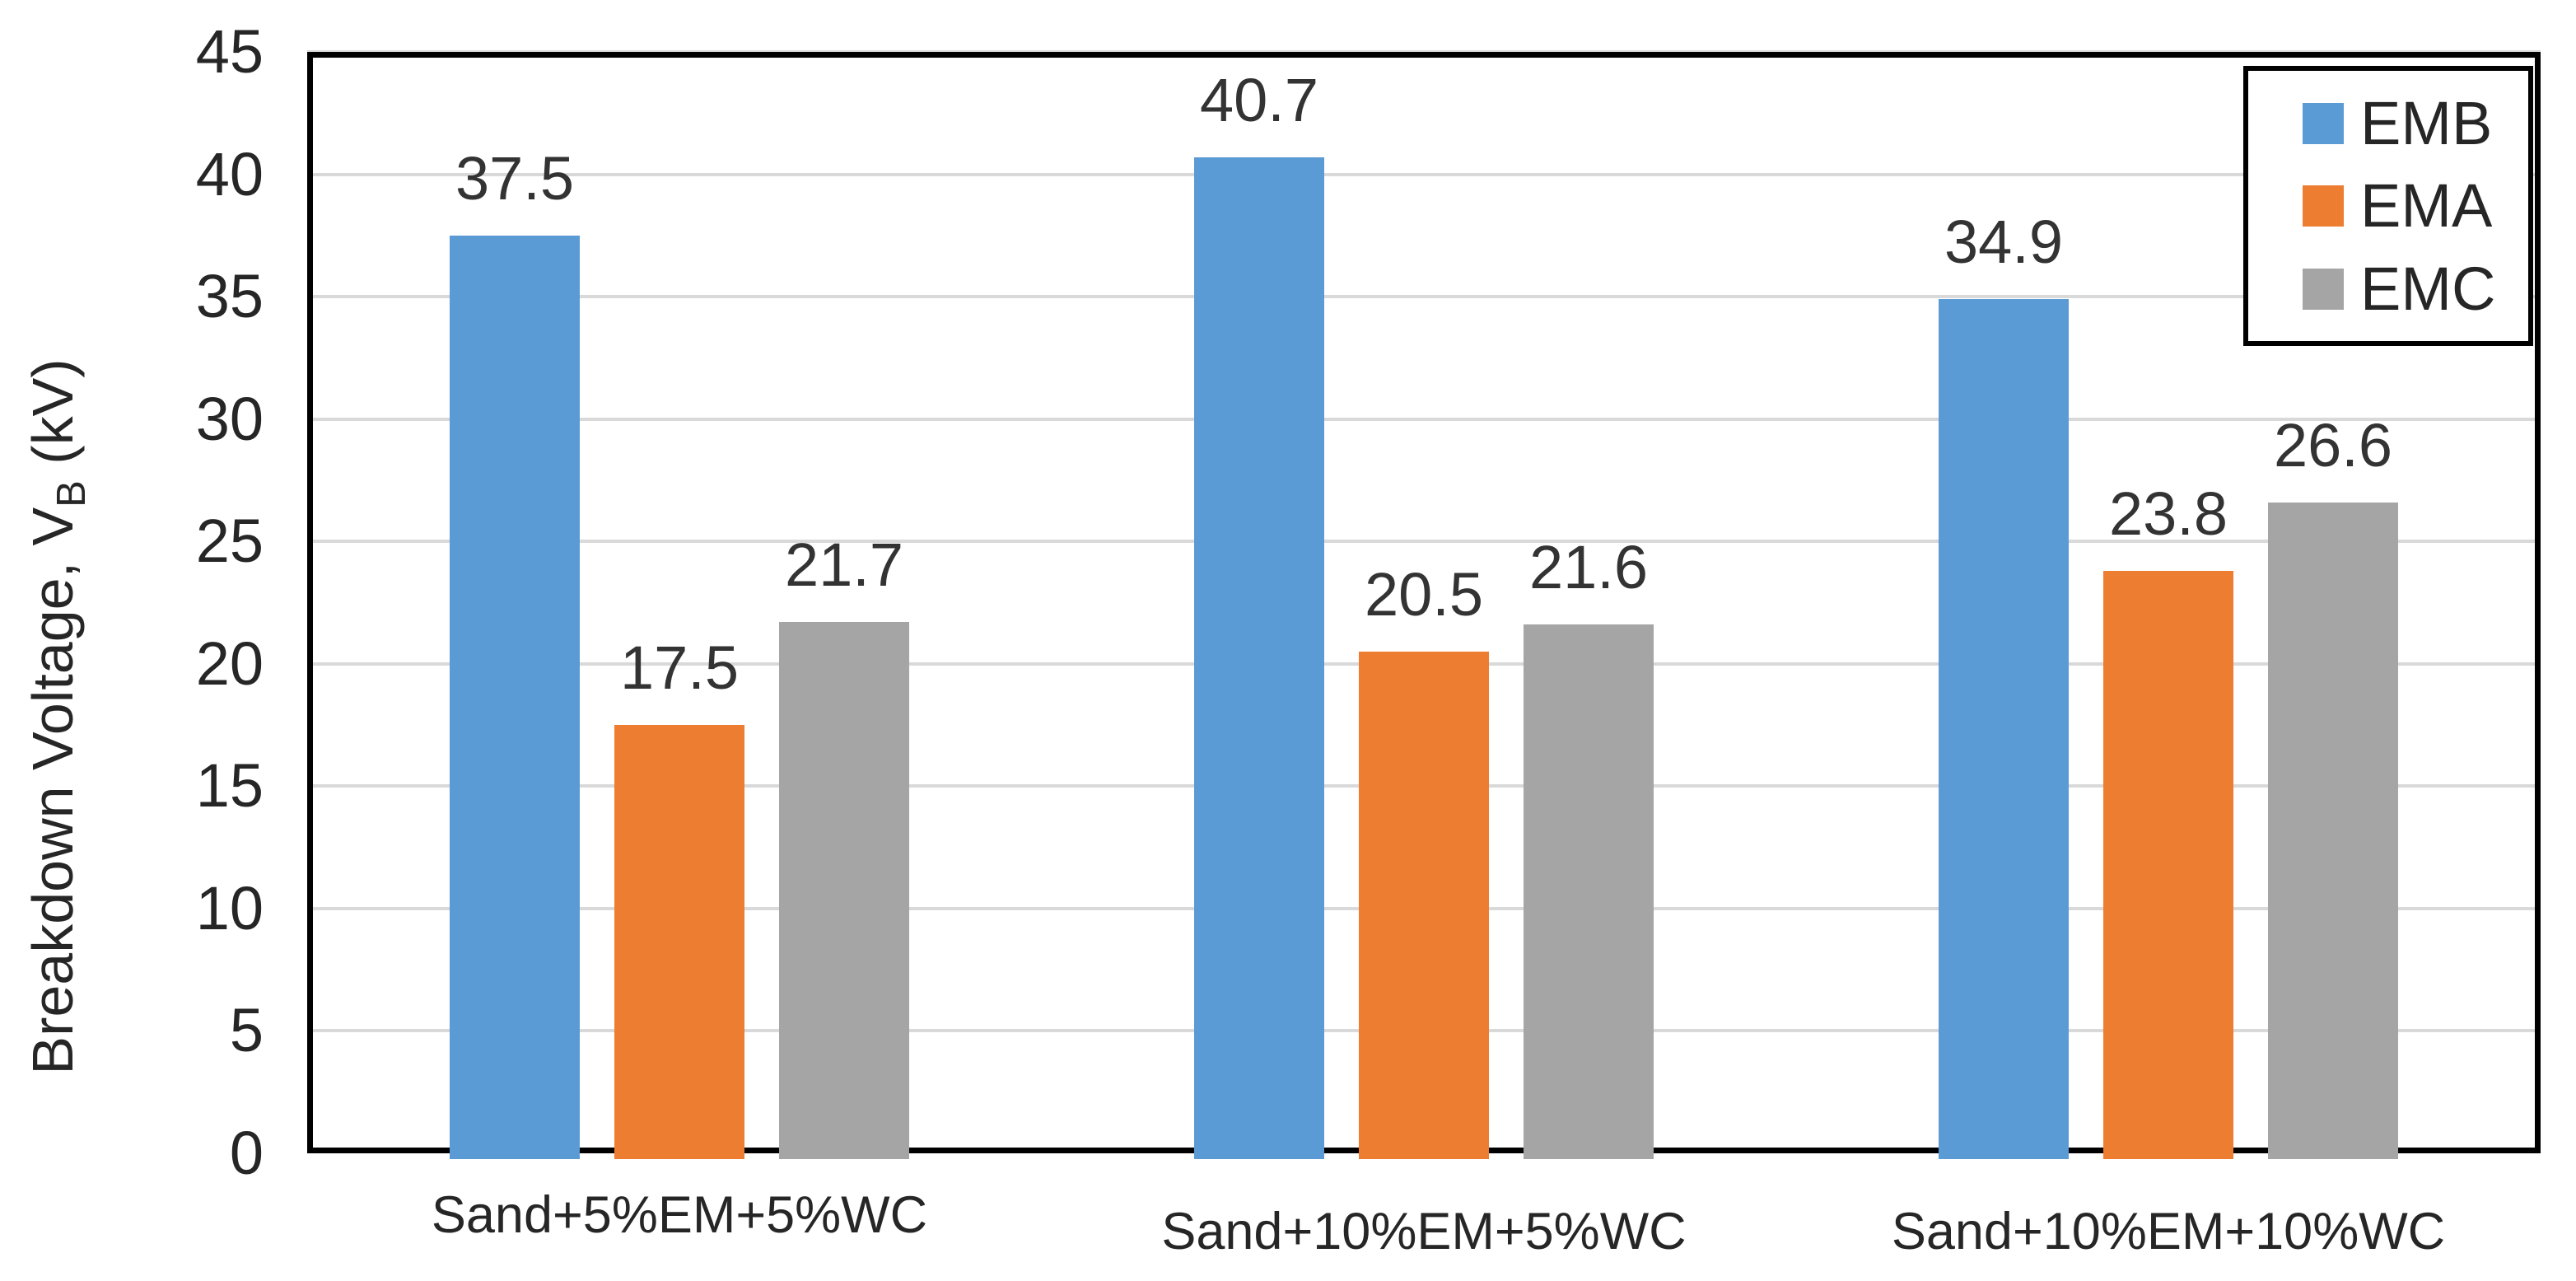 This screenshot has width=2576, height=1281. What do you see at coordinates (229, 174) in the screenshot?
I see `y-tick-label: 40` at bounding box center [229, 174].